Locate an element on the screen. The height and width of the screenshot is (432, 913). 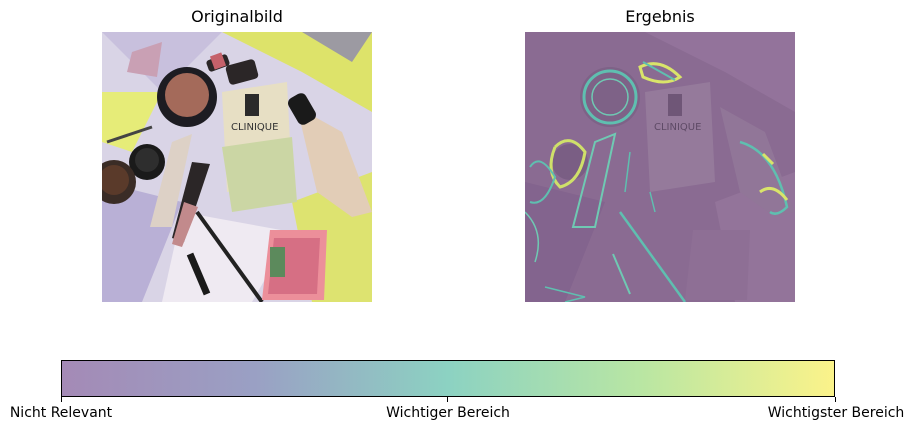
original-image-title: Originalbild is located at coordinates (237, 16).